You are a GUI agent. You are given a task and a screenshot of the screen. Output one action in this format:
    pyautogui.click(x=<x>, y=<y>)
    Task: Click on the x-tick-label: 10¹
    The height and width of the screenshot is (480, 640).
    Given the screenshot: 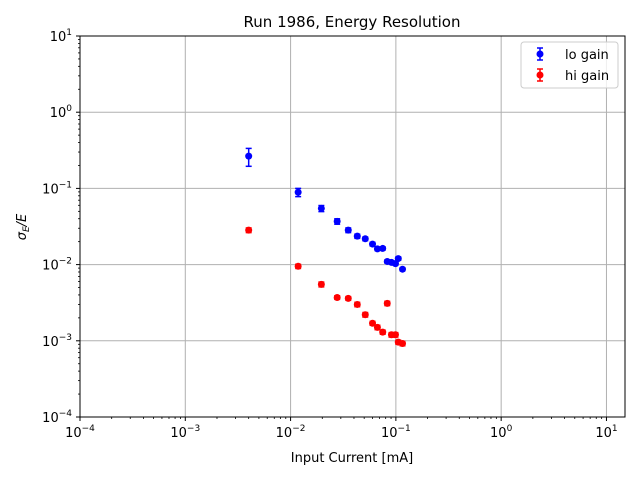 What is the action you would take?
    pyautogui.click(x=606, y=432)
    